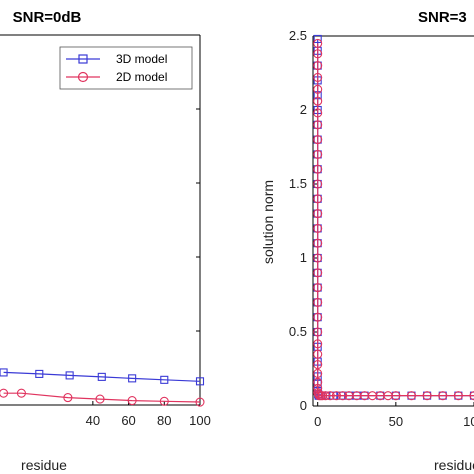  I want to click on left-series-3d-line, so click(102, 376).